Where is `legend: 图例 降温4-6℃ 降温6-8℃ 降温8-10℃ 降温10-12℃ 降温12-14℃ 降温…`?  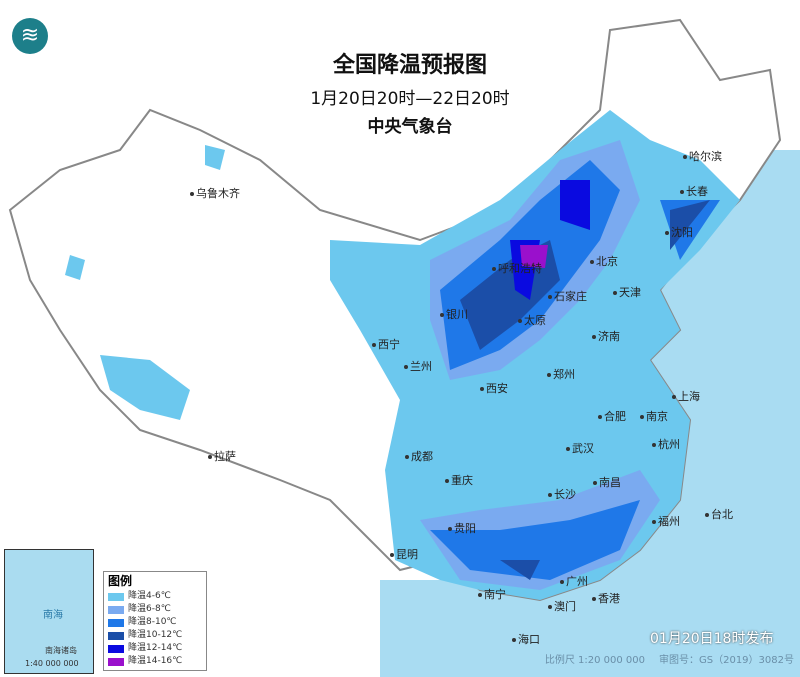 legend: 图例 降温4-6℃ 降温6-8℃ 降温8-10℃ 降温10-12℃ 降温12-14℃ 降温… is located at coordinates (155, 621).